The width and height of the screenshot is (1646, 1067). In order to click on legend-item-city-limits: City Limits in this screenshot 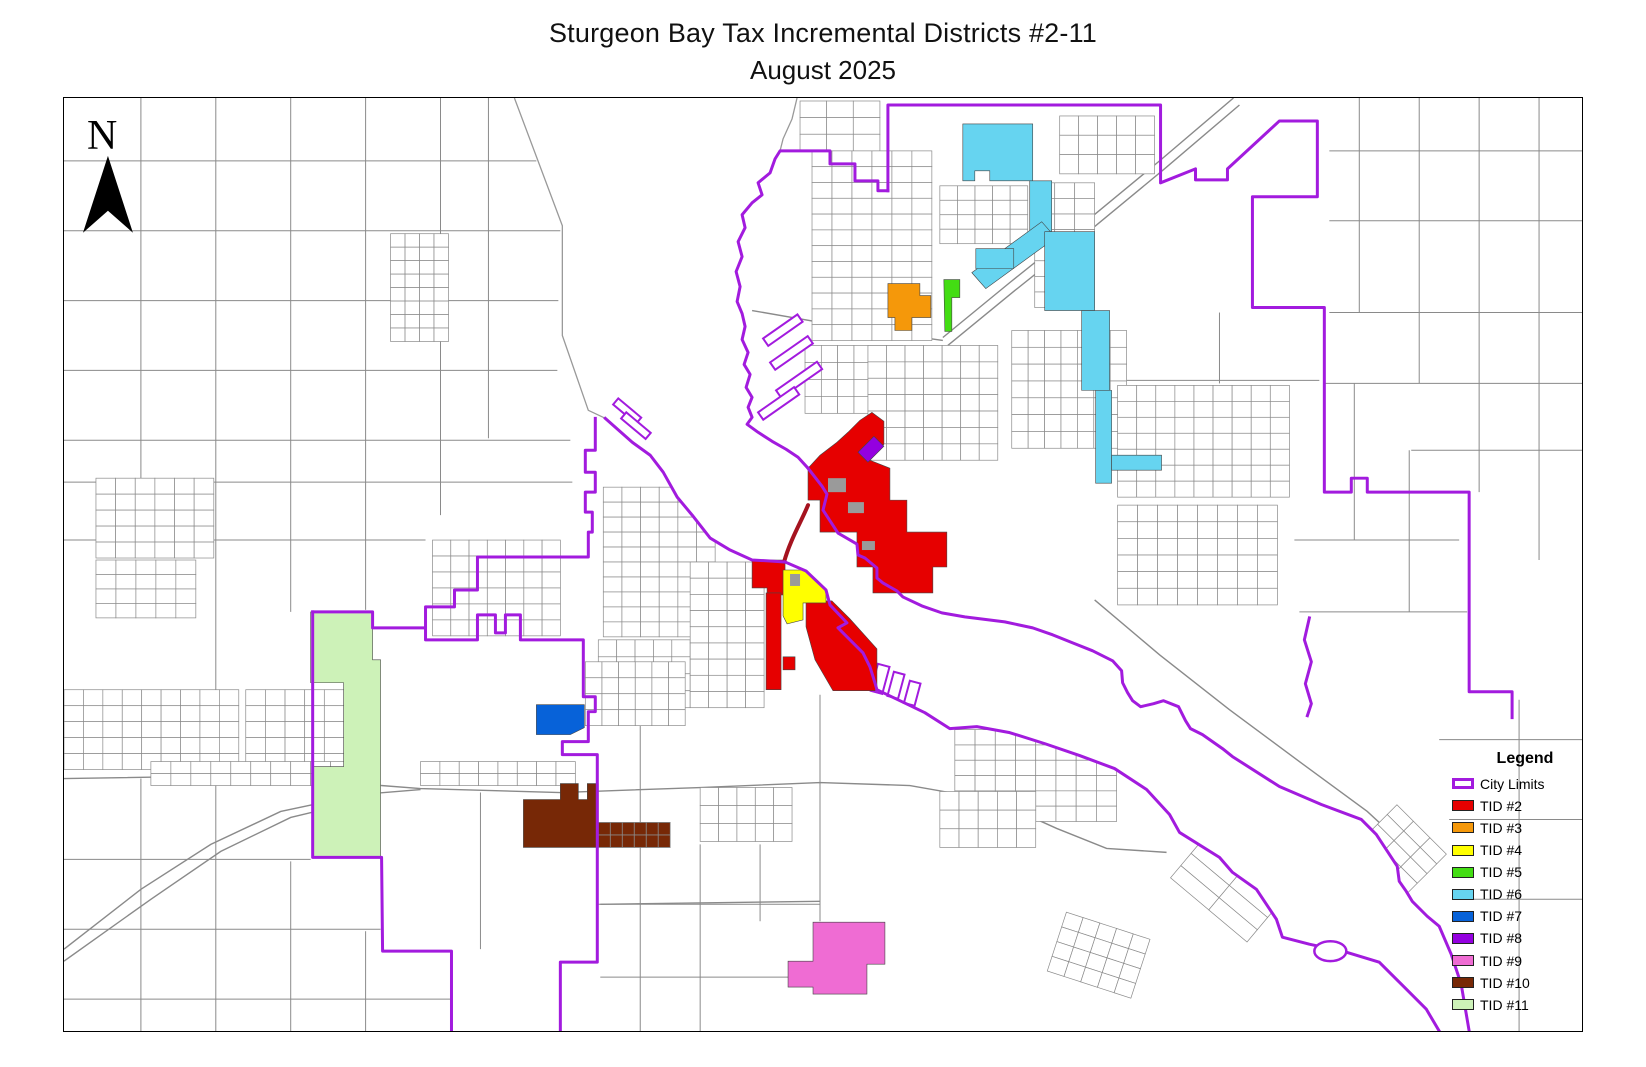, I will do `click(1516, 784)`.